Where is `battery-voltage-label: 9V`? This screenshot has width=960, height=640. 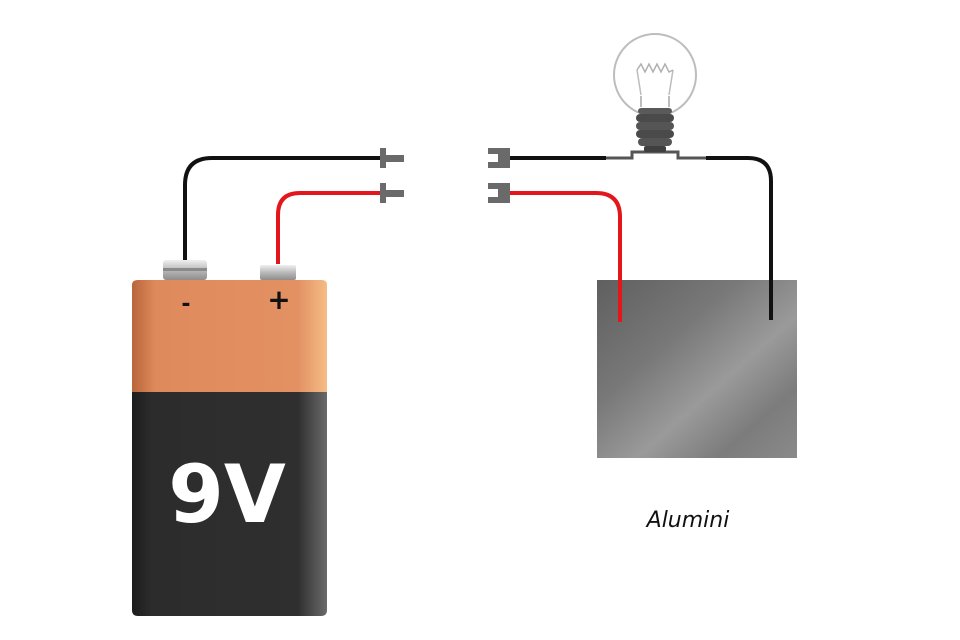
battery-voltage-label: 9V is located at coordinates (227, 494).